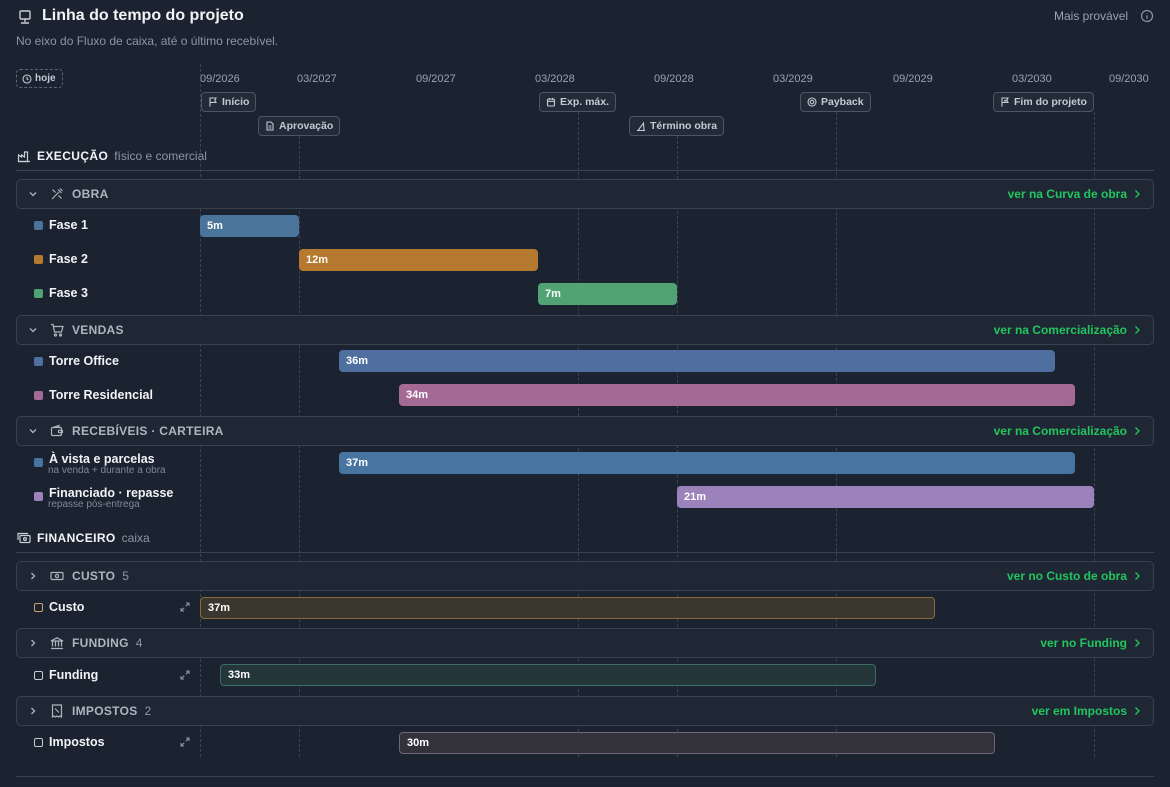 The height and width of the screenshot is (787, 1170). What do you see at coordinates (677, 446) in the screenshot?
I see `guide-line-termino` at bounding box center [677, 446].